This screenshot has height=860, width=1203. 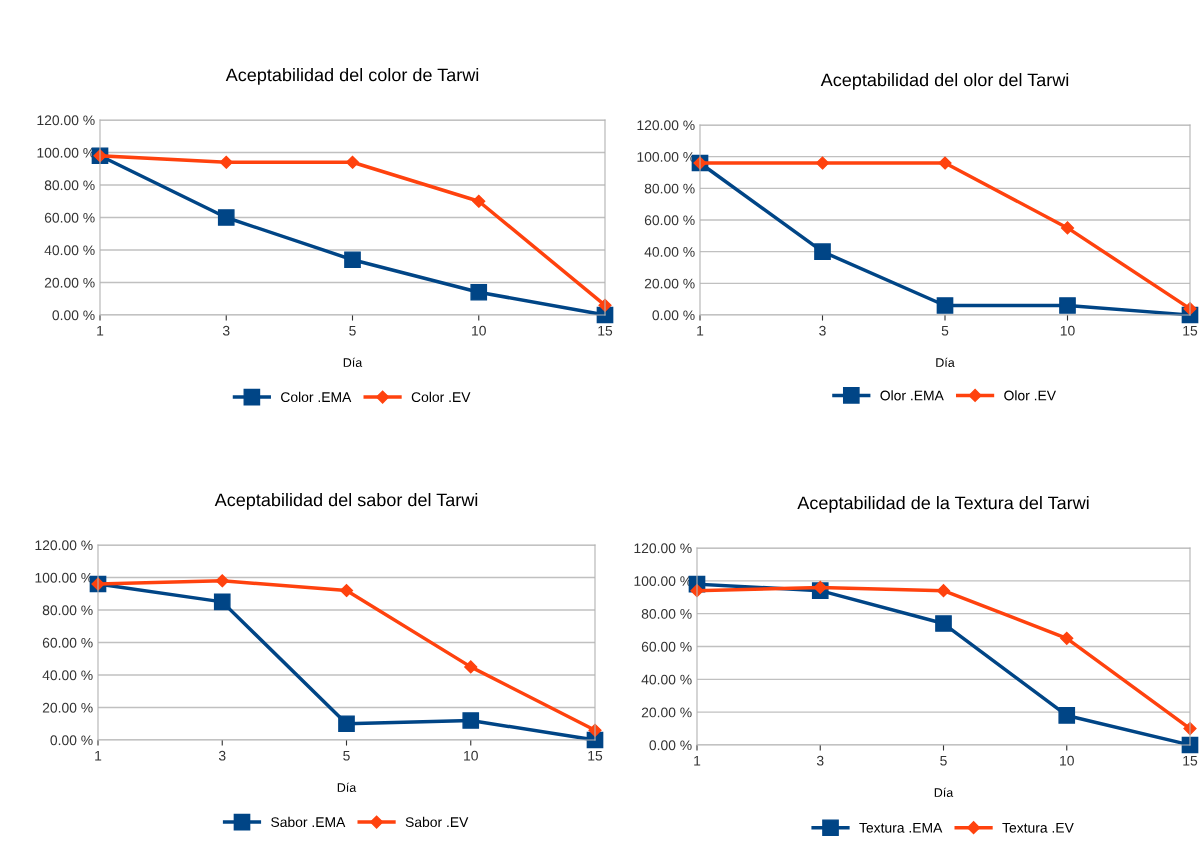 I want to click on legend-label: Sabor .EV, so click(x=437, y=822).